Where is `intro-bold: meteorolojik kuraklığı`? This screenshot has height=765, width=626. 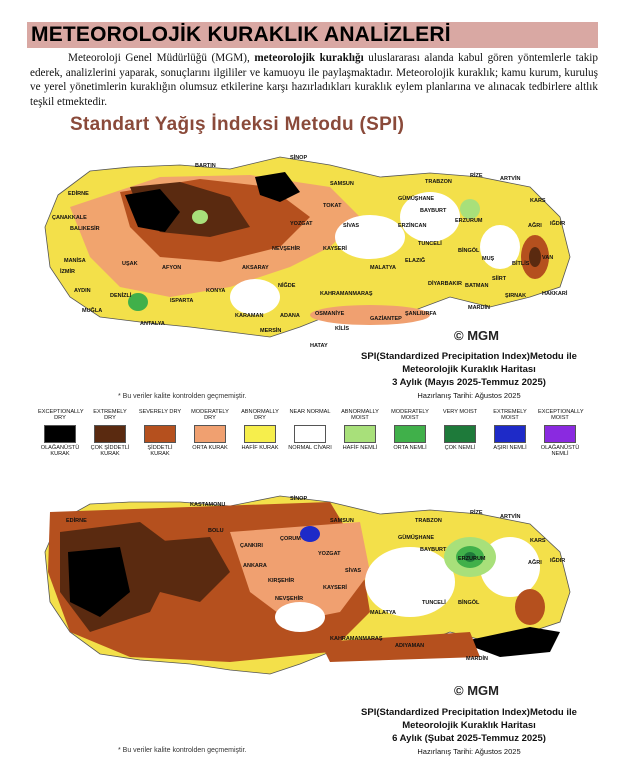
intro-bold: meteorolojik kuraklığı is located at coordinates (309, 58).